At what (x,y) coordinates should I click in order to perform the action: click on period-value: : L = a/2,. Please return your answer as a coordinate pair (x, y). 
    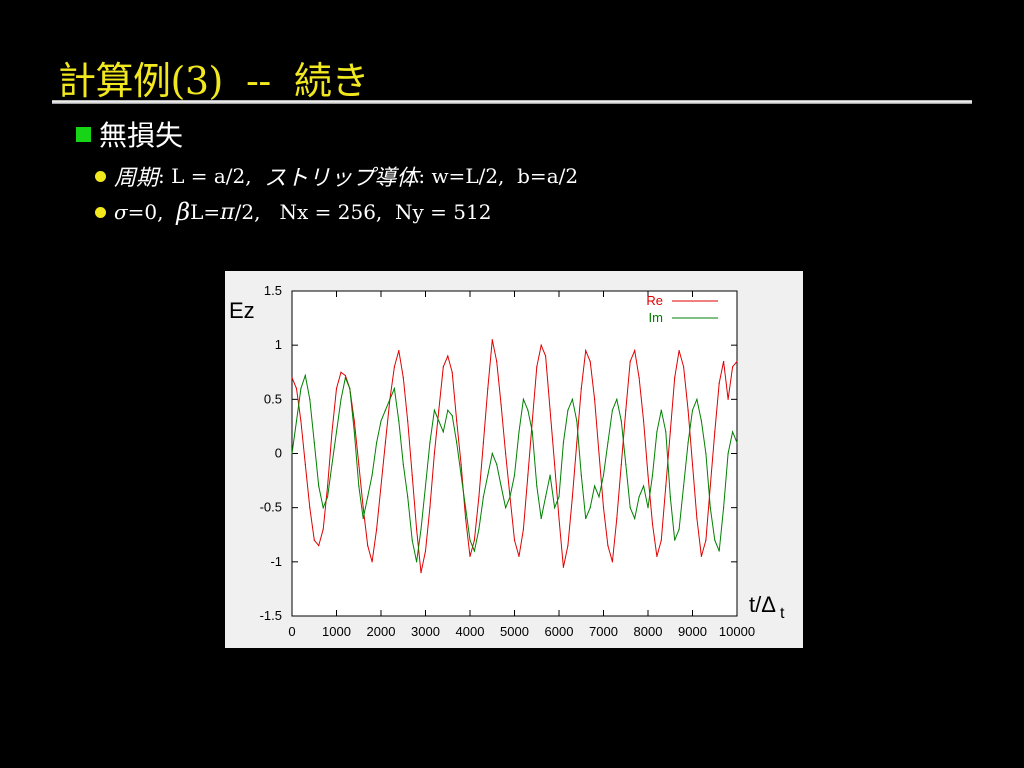
    Looking at the image, I should click on (211, 176).